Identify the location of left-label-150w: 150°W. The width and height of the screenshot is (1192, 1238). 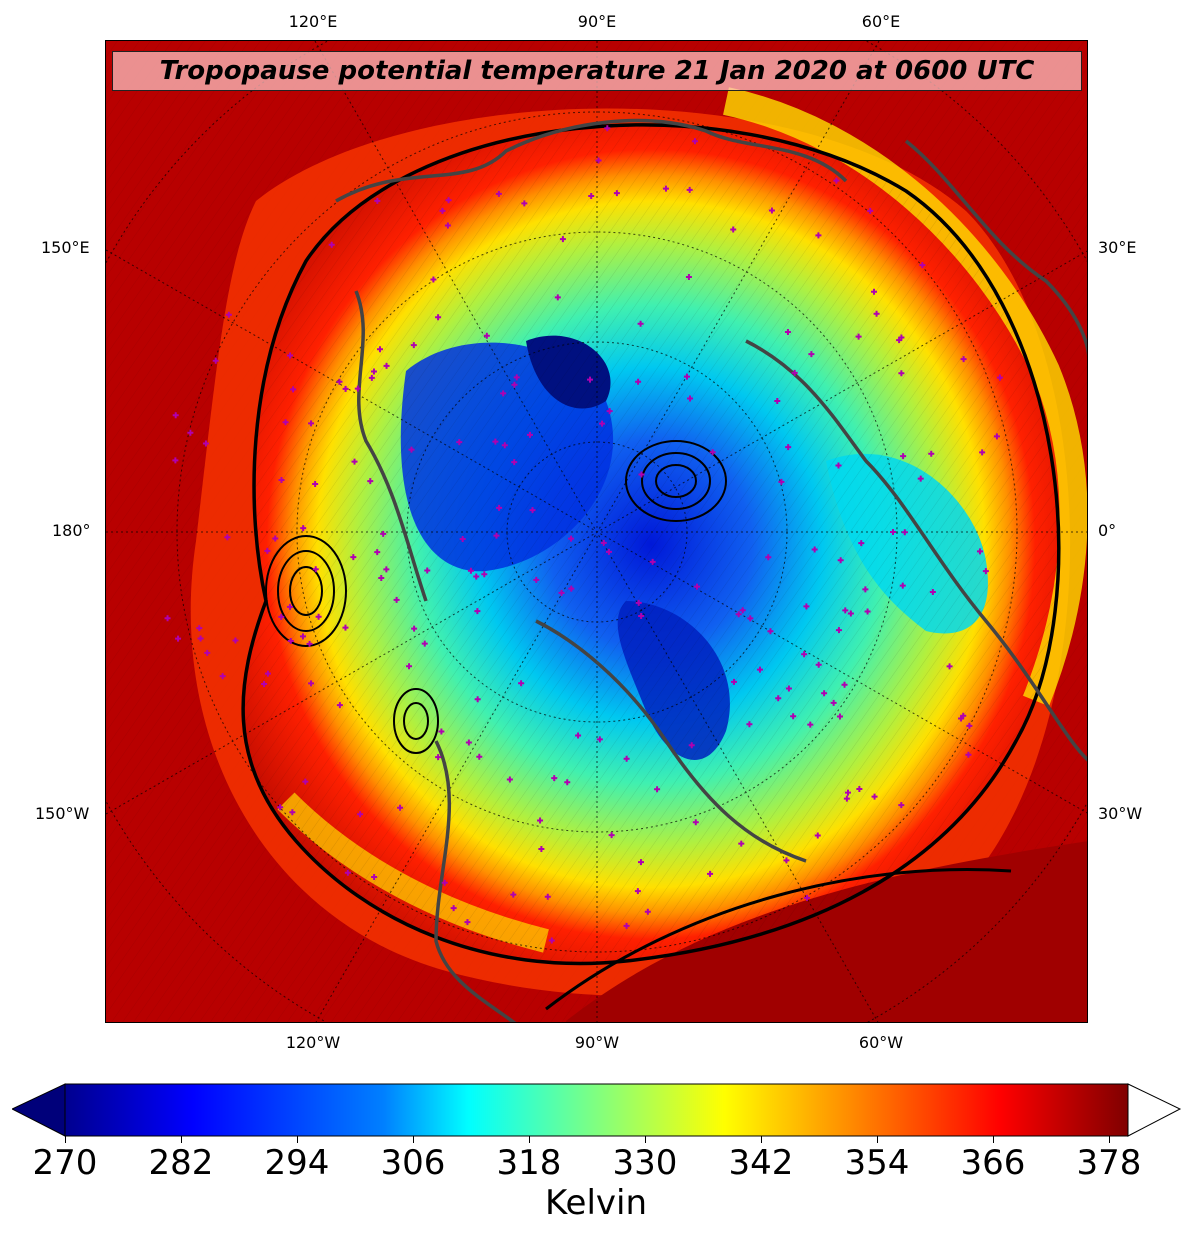
(62, 813).